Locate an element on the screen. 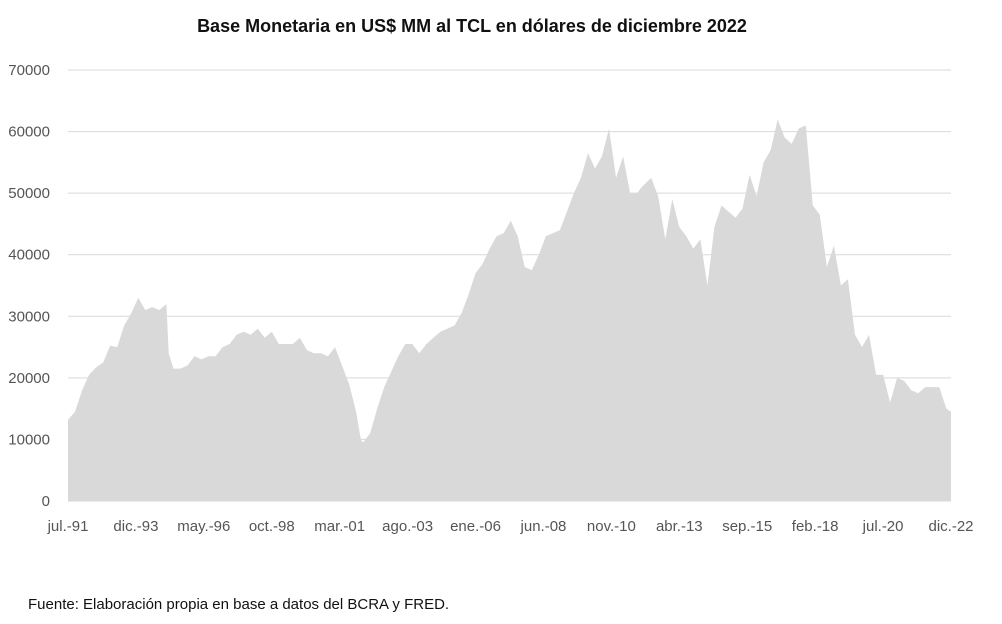 Image resolution: width=1002 pixels, height=624 pixels. y-tick-label: 10000 is located at coordinates (29, 439).